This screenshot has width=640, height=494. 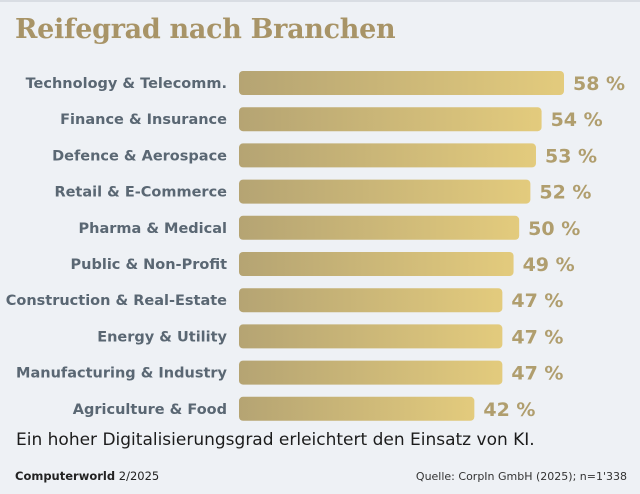 What do you see at coordinates (554, 229) in the screenshot?
I see `value-label: 50 %` at bounding box center [554, 229].